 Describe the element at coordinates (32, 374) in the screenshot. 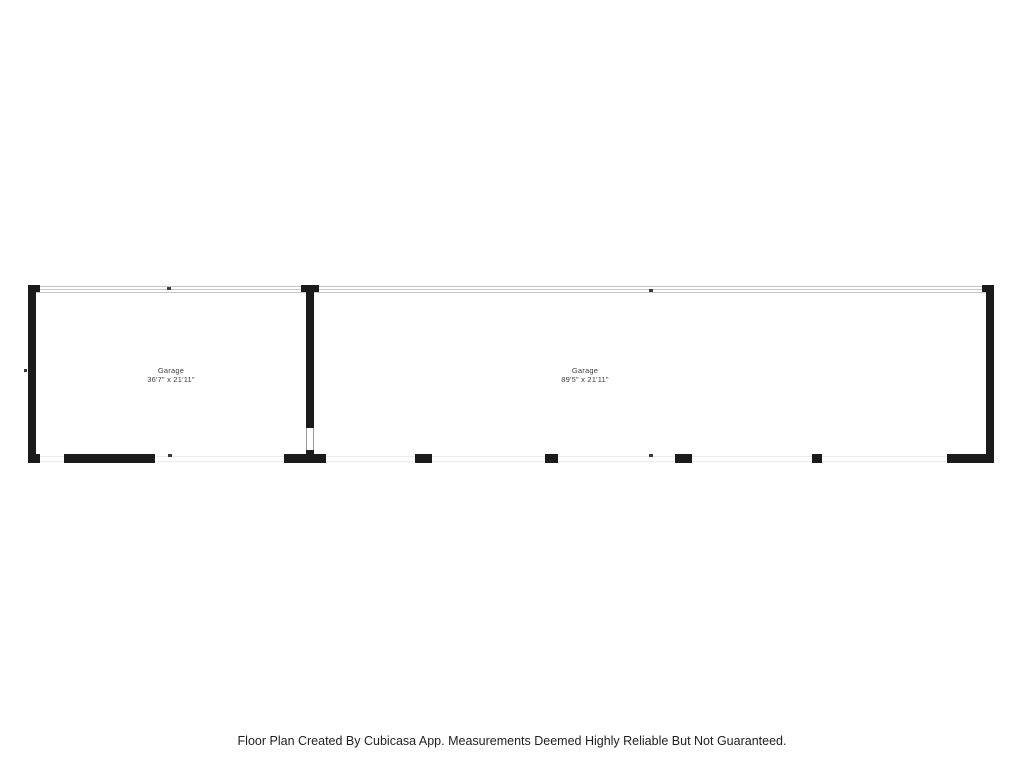

I see `wall-left` at that location.